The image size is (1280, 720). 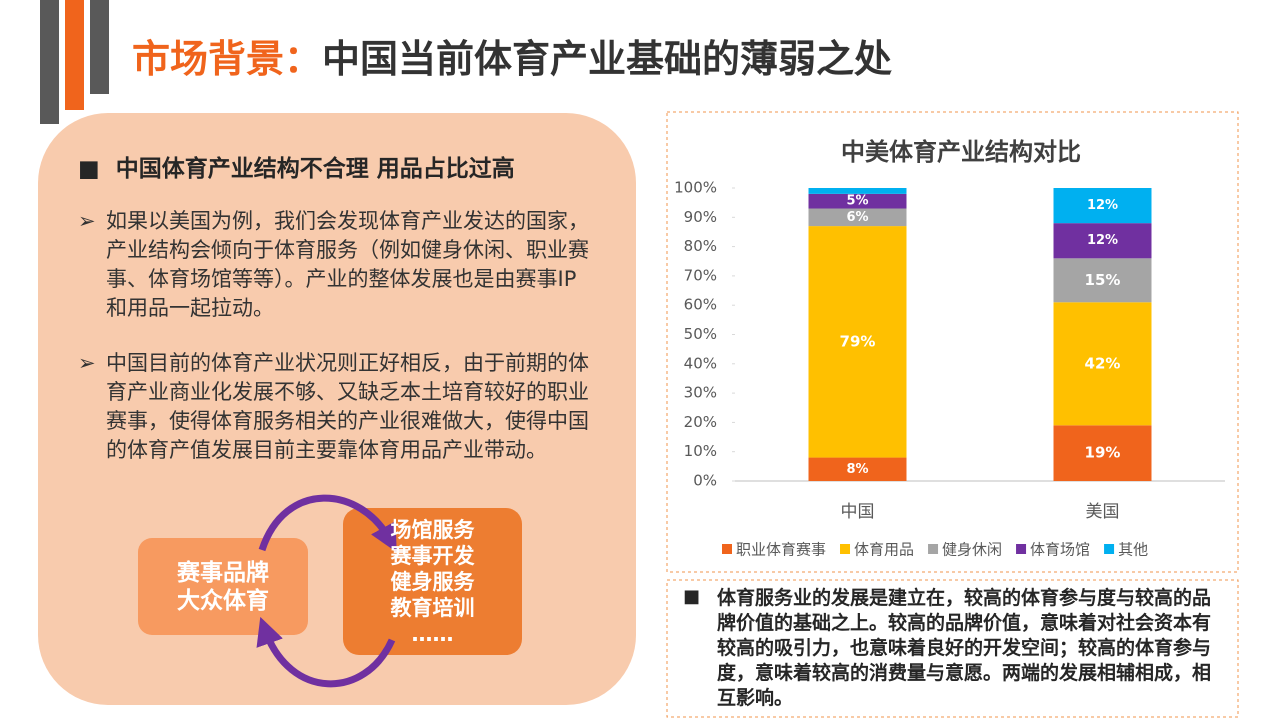 I want to click on x-tick-label: 美国, so click(x=1103, y=512).